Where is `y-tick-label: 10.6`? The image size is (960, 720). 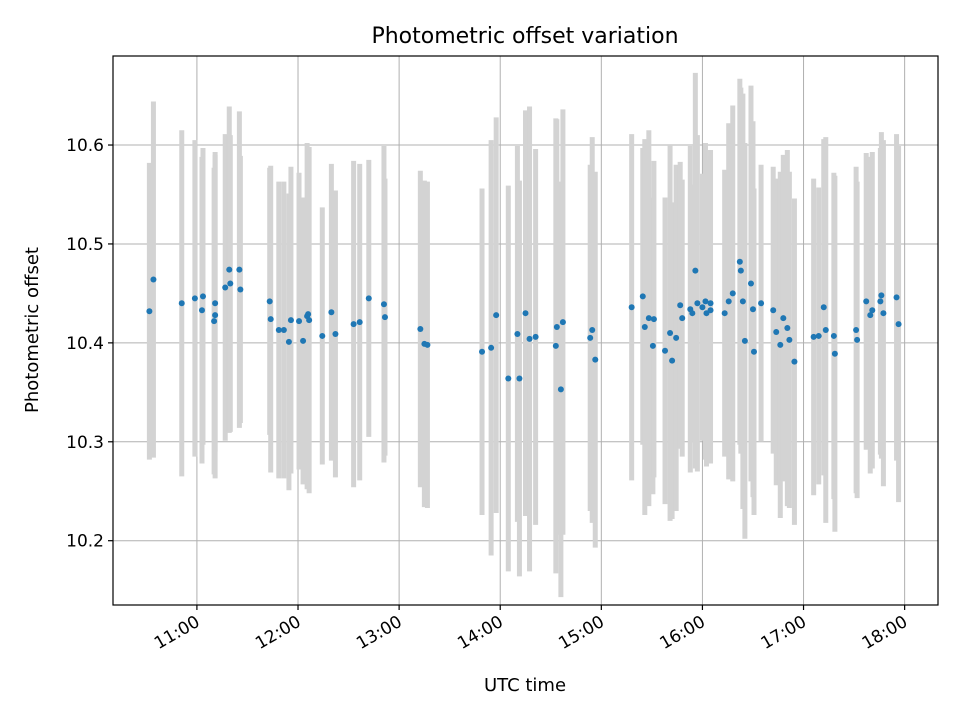
y-tick-label: 10.6 is located at coordinates (85, 146).